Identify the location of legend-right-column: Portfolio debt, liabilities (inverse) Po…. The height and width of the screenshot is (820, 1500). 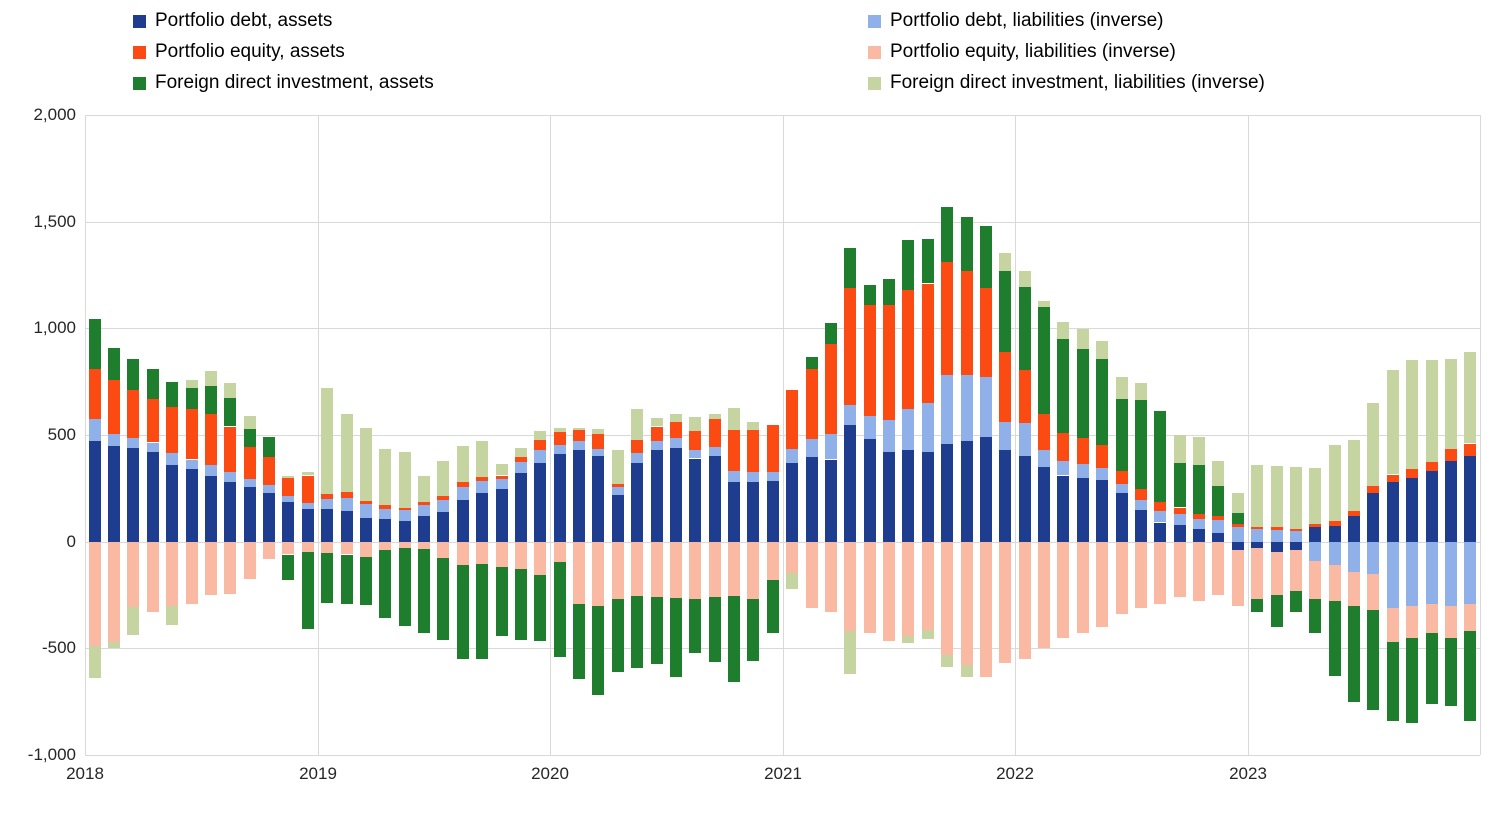
(1066, 52).